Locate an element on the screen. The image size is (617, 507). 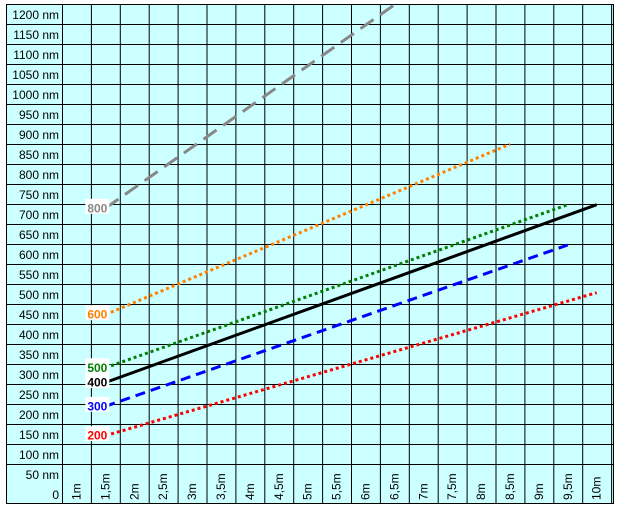
x-tick-label: 1,5m is located at coordinates (105, 486).